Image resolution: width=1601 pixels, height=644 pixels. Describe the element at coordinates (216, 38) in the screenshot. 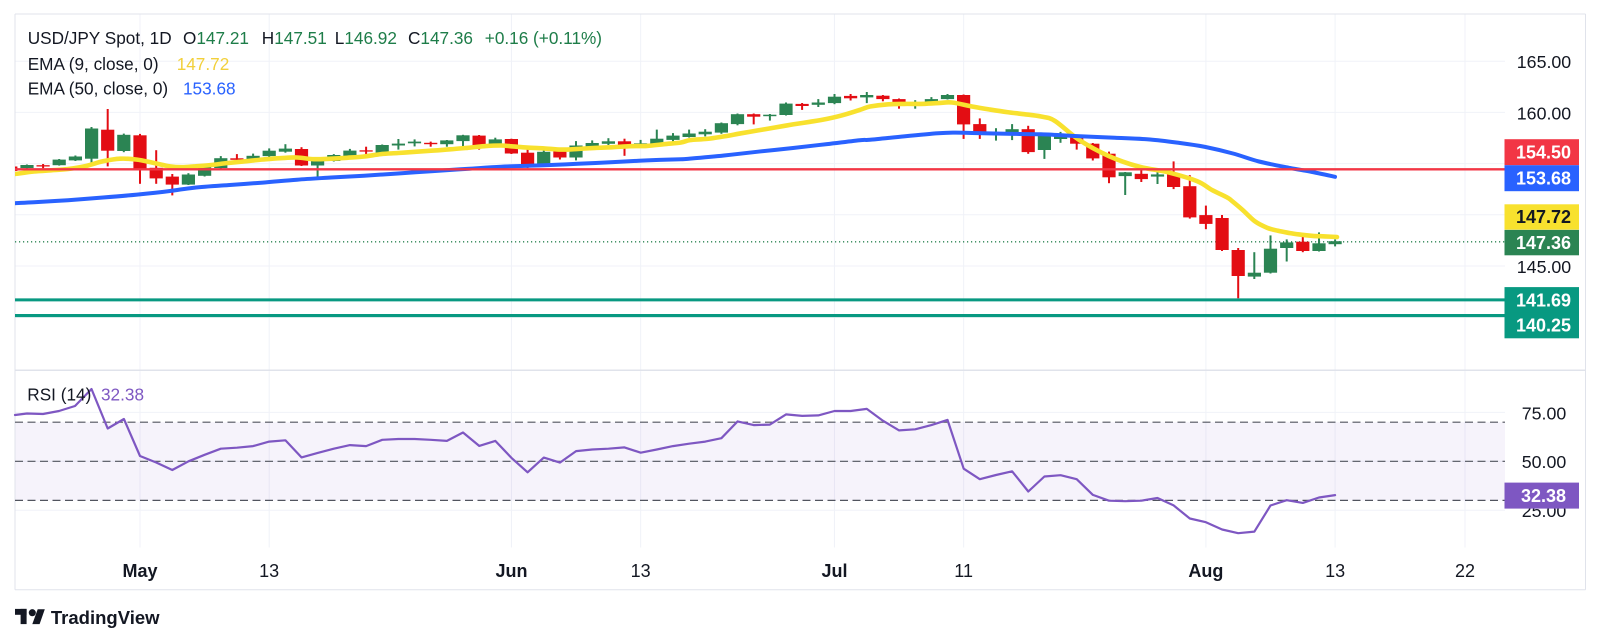

I see `svg-text: O147.21` at that location.